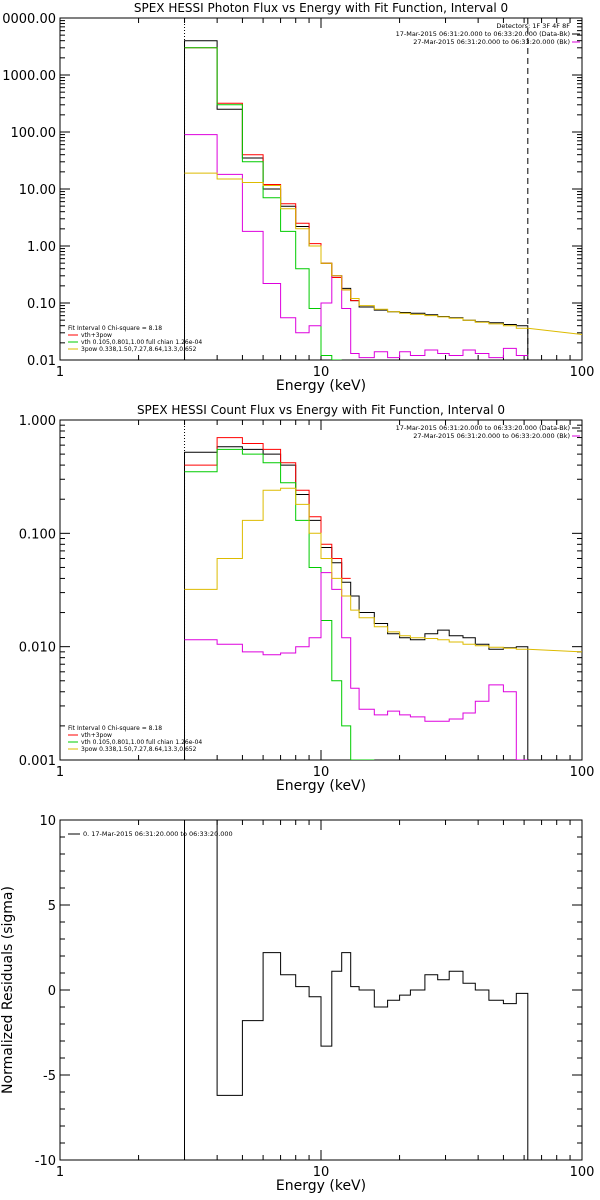  I want to click on y-tick-label: 0.100, so click(37, 534).